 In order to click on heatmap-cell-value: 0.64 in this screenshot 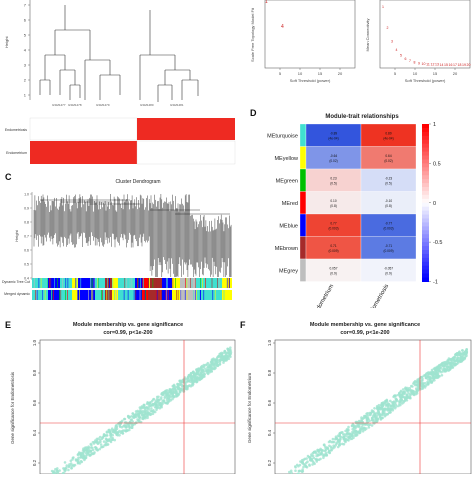, I will do `click(388, 156)`.